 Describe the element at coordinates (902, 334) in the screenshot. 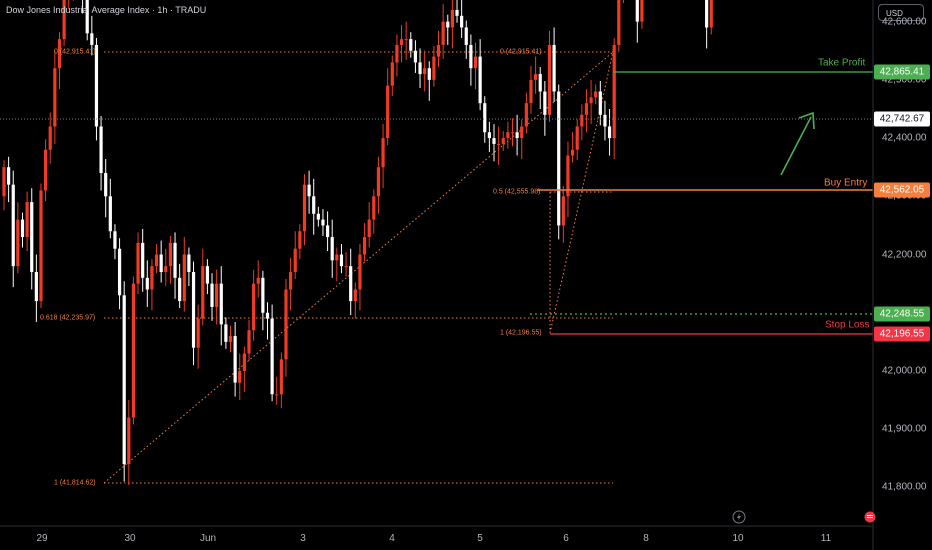

I see `stop-loss-price-tag: 42,196.55` at that location.